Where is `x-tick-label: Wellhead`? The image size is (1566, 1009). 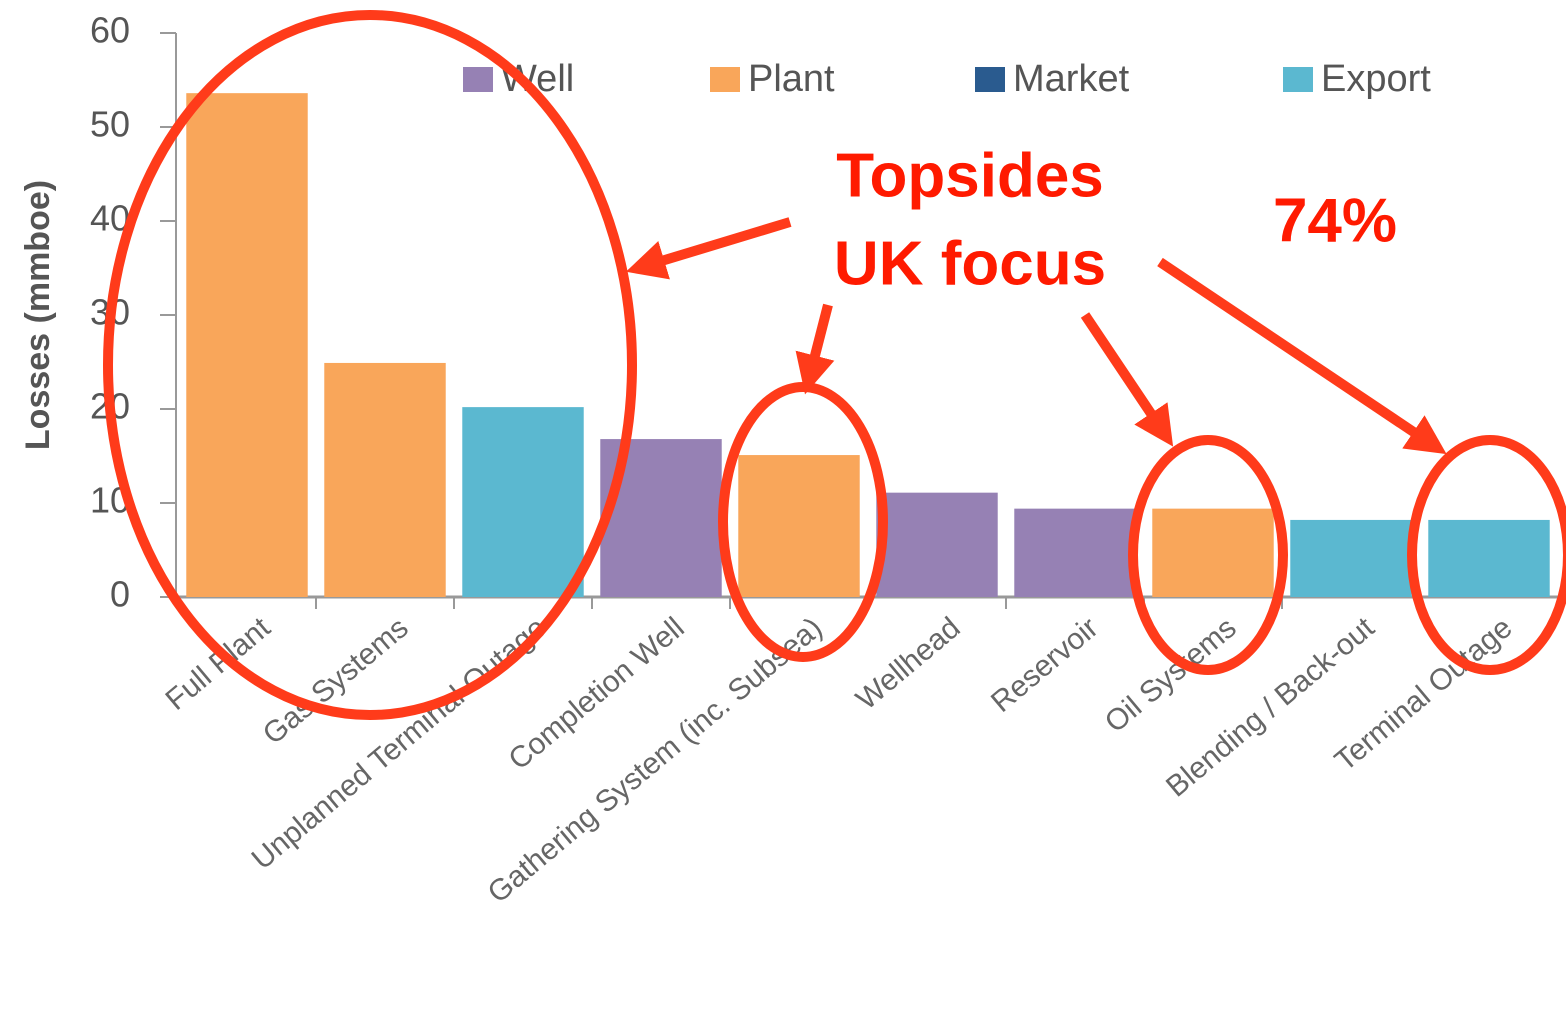
x-tick-label: Wellhead is located at coordinates (908, 663).